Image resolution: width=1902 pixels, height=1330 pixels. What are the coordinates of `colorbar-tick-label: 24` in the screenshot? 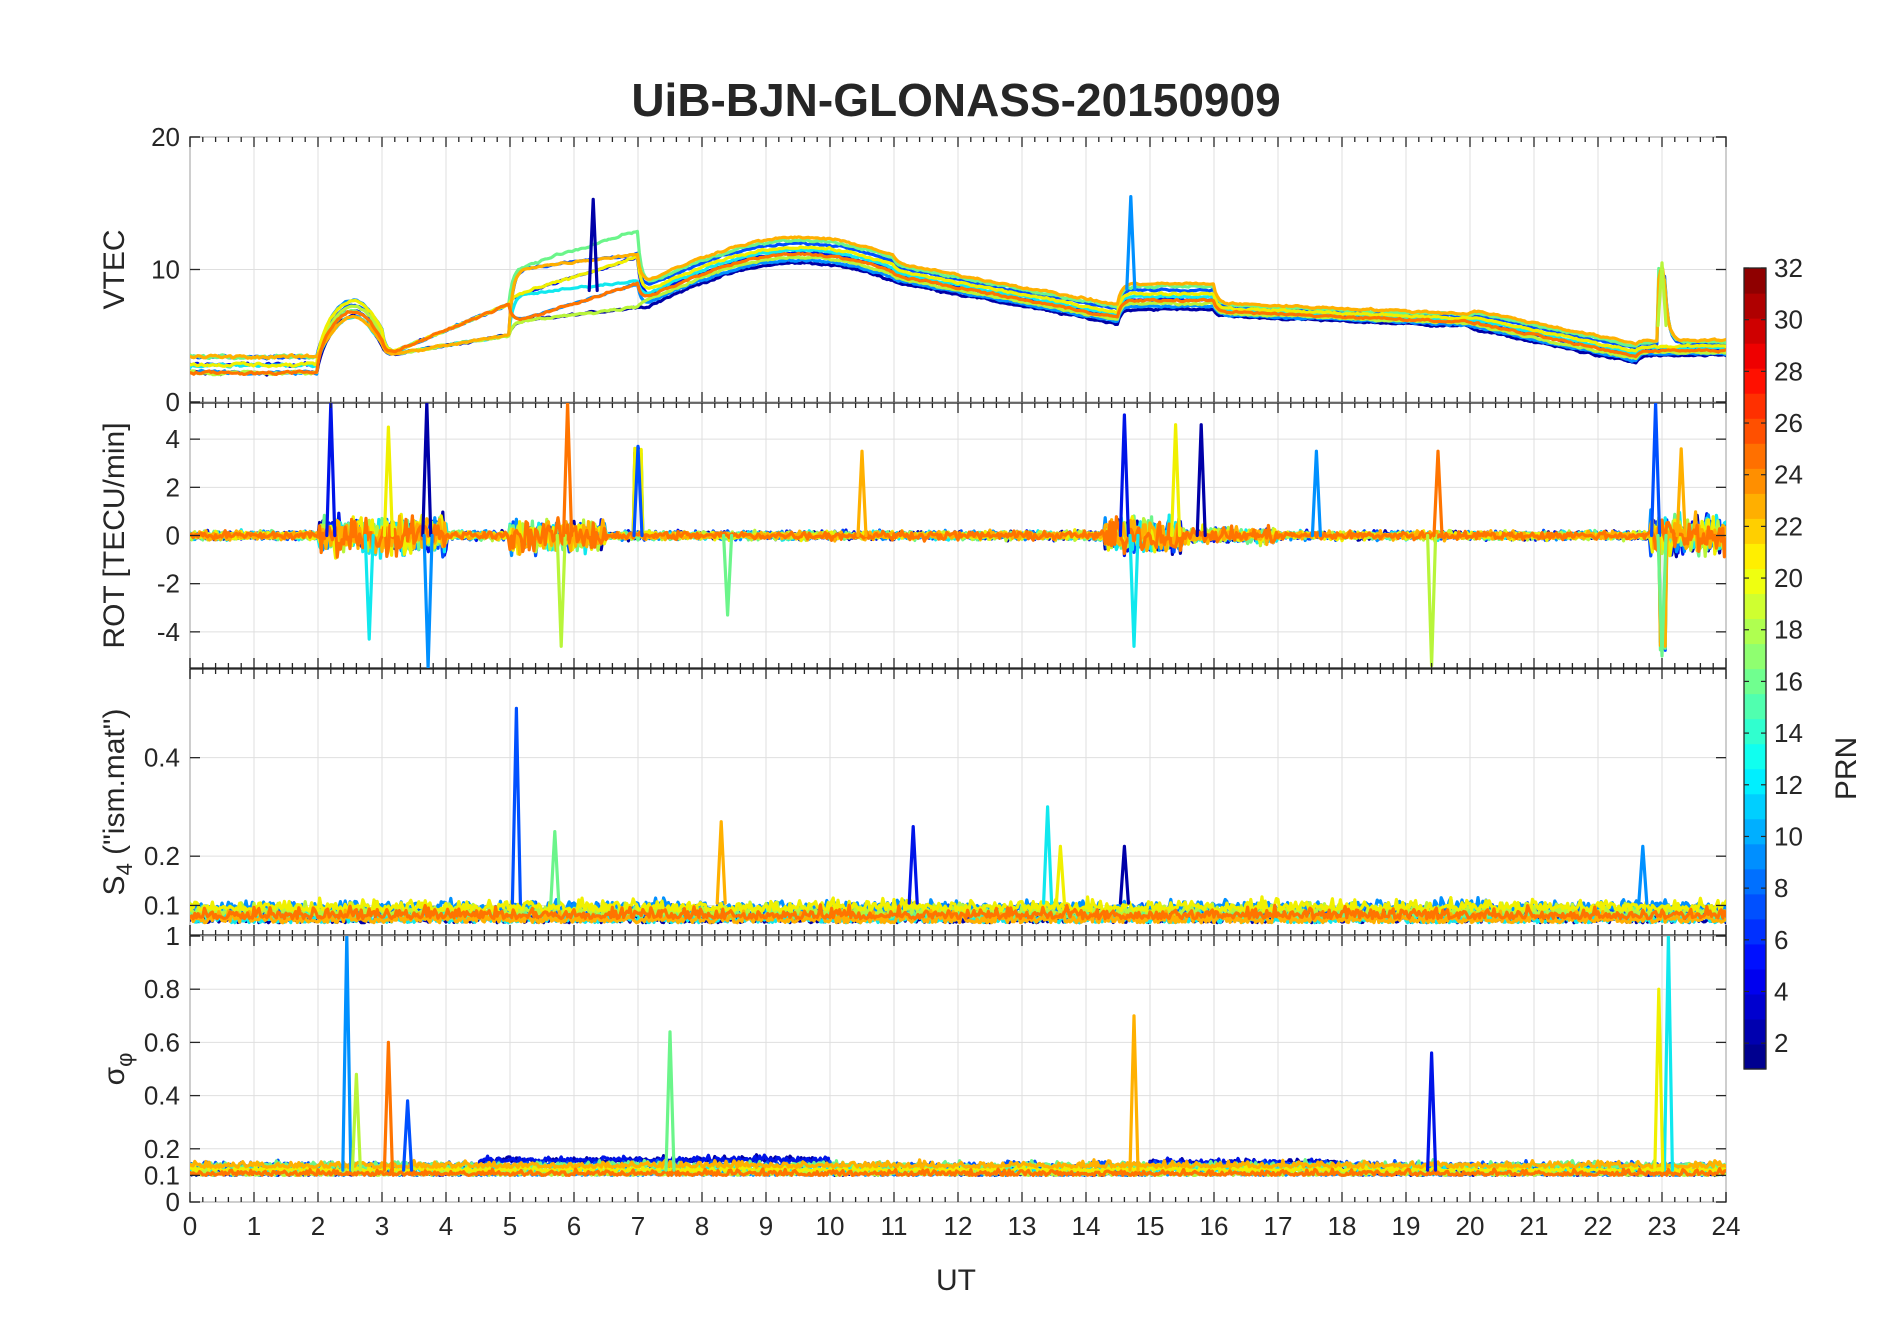 It's located at (1788, 475).